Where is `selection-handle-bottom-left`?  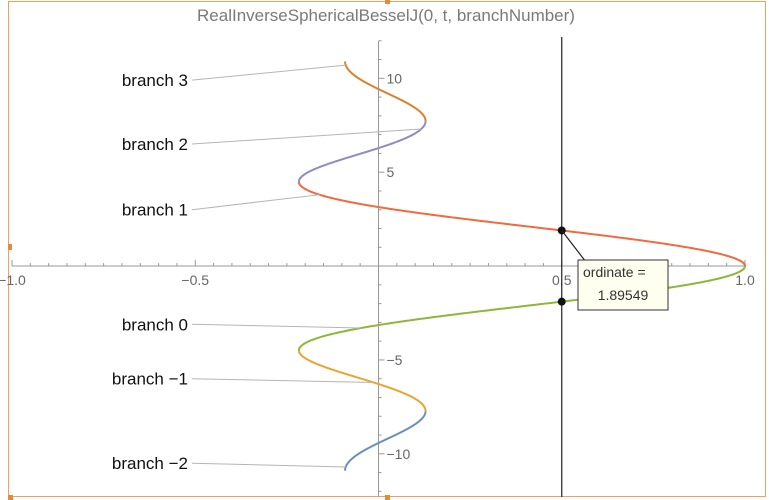
selection-handle-bottom-left is located at coordinates (10, 497).